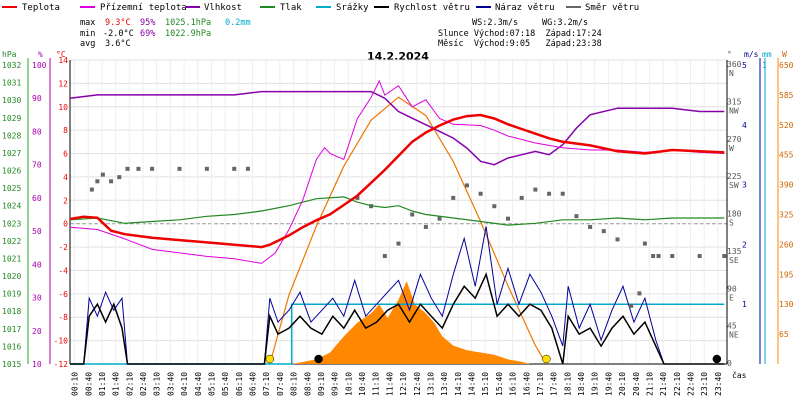 The height and width of the screenshot is (400, 800). I want to click on event-sunset, so click(546, 359).